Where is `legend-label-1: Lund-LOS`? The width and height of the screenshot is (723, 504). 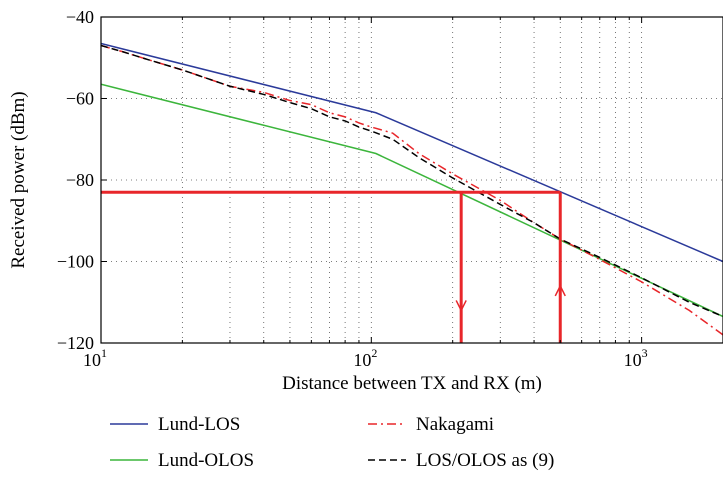 legend-label-1: Lund-LOS is located at coordinates (199, 424).